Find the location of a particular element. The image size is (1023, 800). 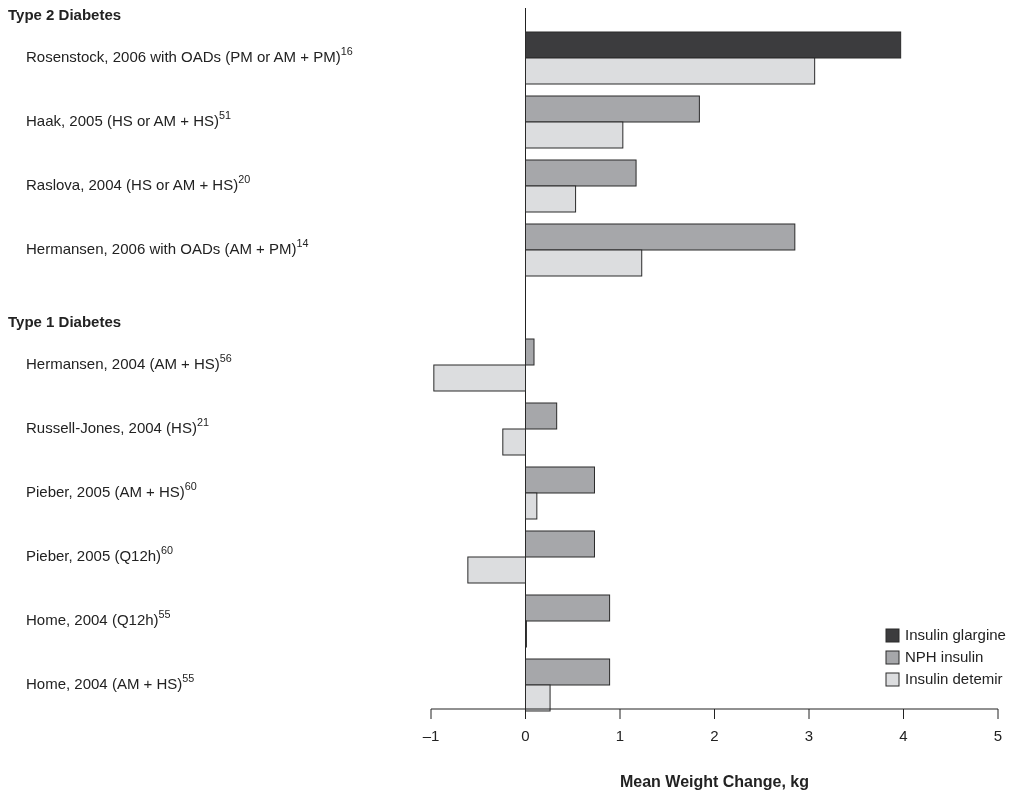

y-tick-label: Pieber, 2005 (Q12h)$^{60}$ is located at coordinates (100, 553).